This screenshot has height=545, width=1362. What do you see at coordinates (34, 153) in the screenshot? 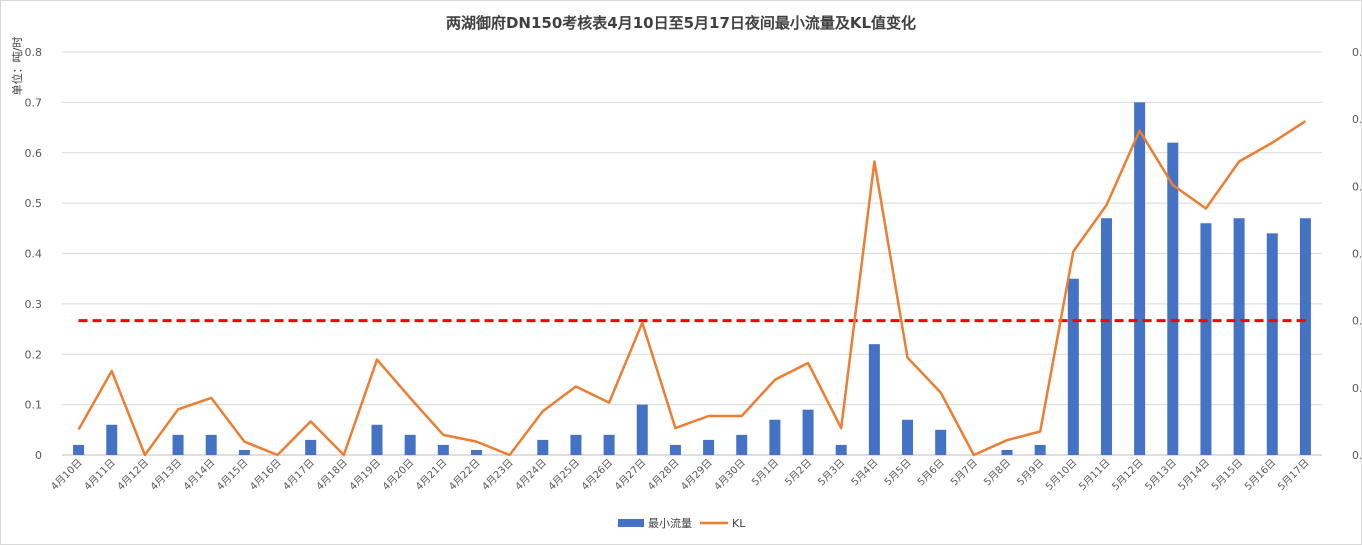
I see `y-tick-label: 0.6` at bounding box center [34, 153].